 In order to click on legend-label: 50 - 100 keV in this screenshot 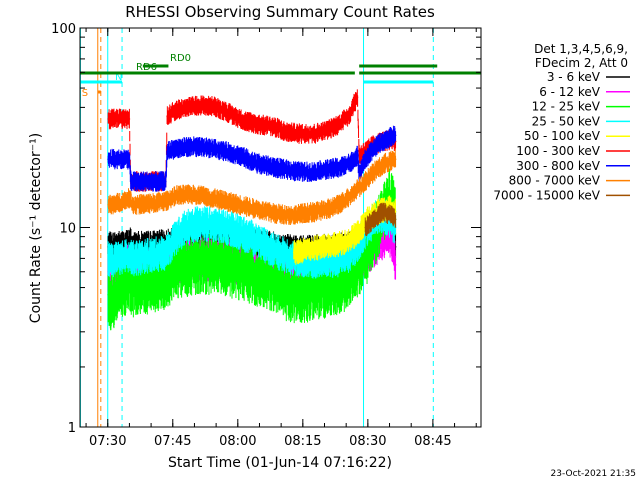, I will do `click(562, 136)`.